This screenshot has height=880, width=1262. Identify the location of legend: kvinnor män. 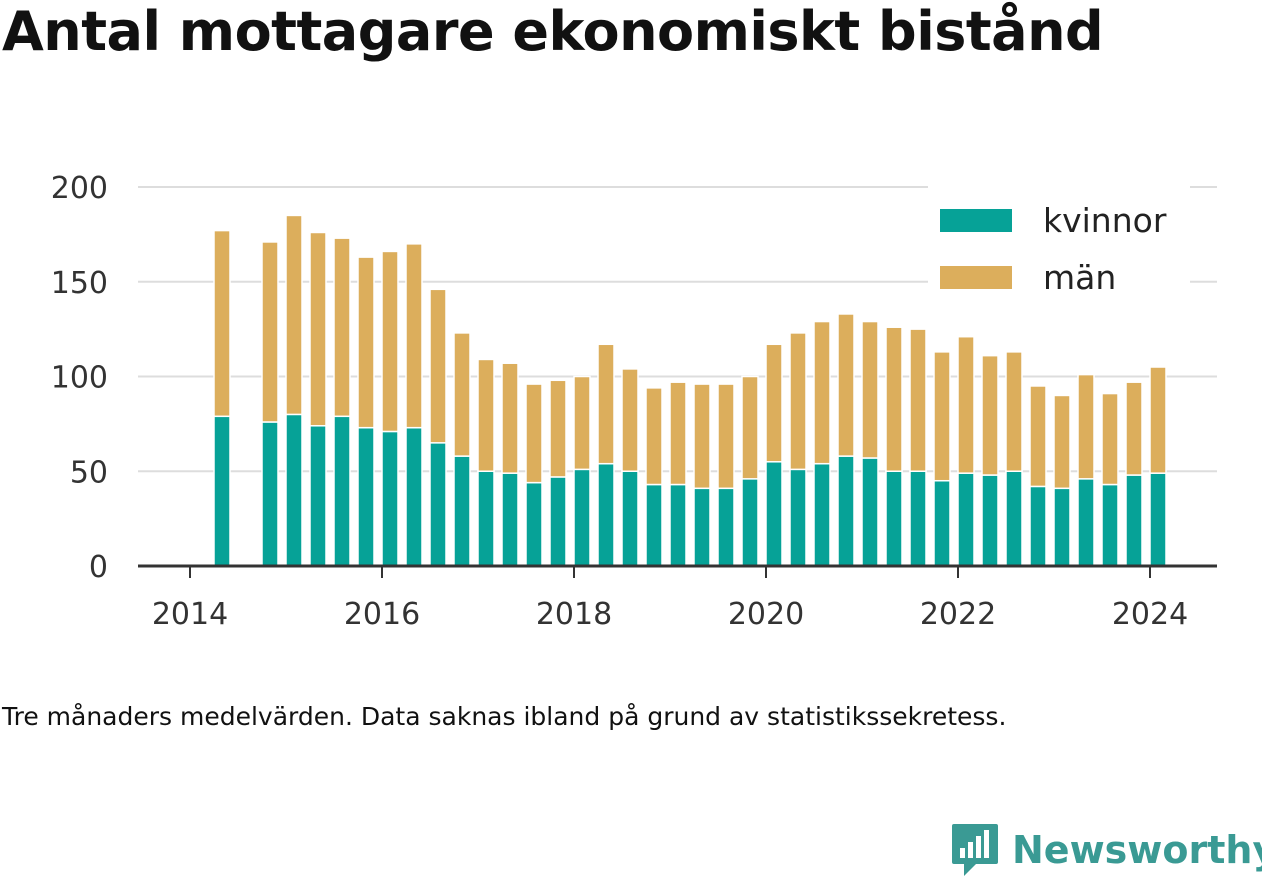
(1059, 245).